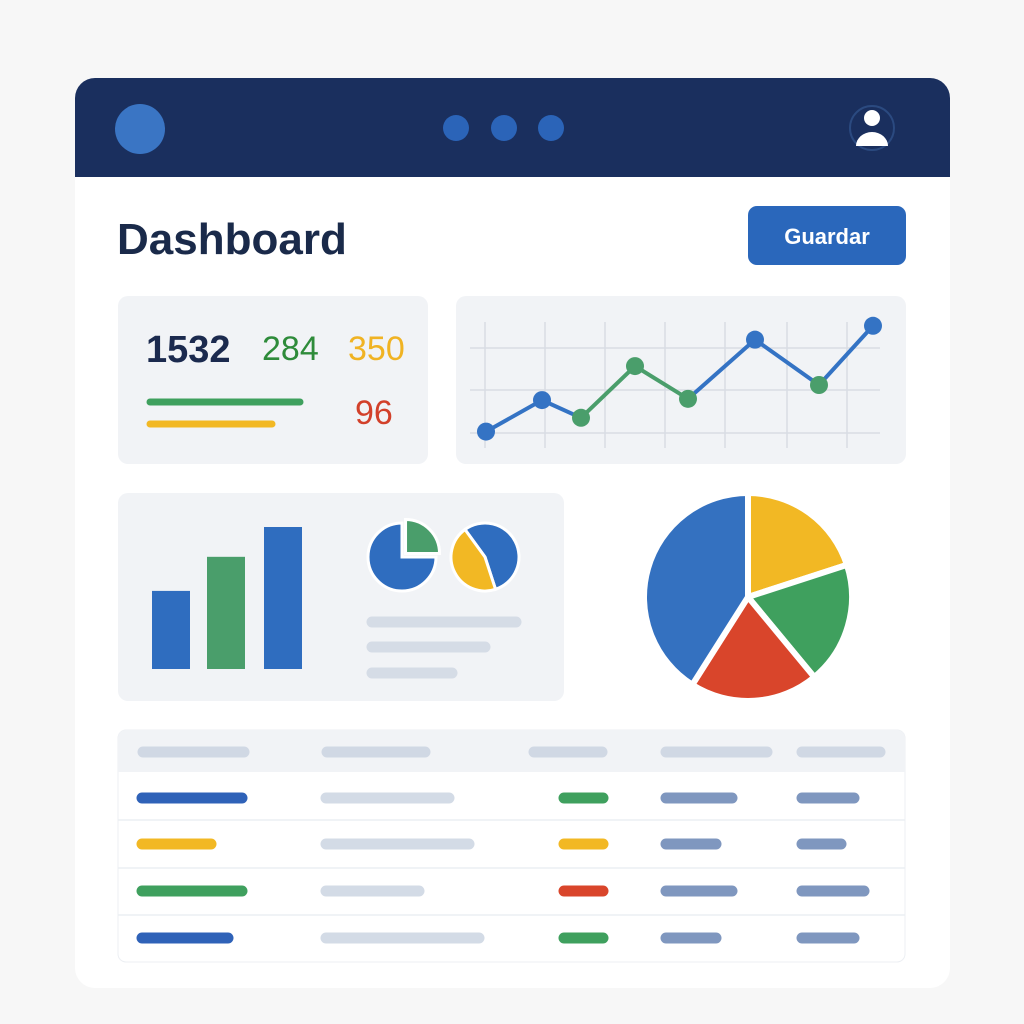  What do you see at coordinates (290, 349) in the screenshot?
I see `stat-value: 284` at bounding box center [290, 349].